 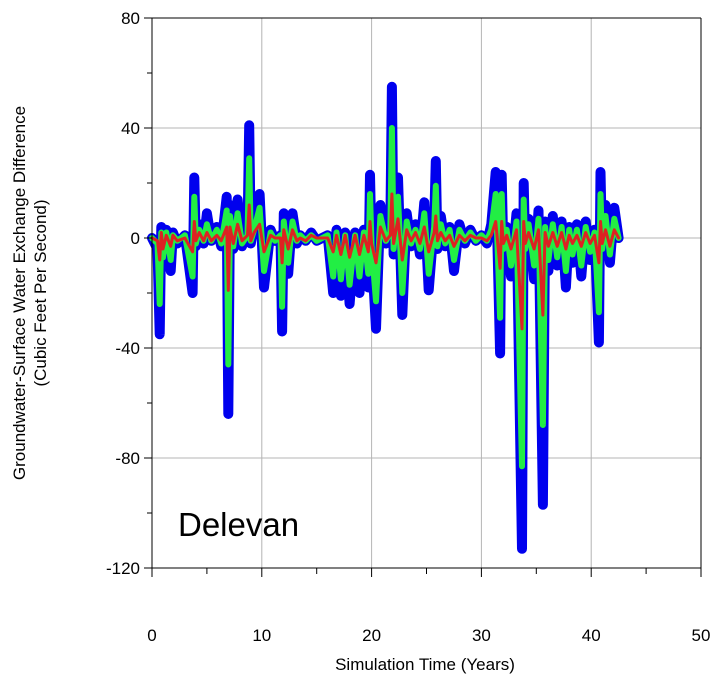 What do you see at coordinates (130, 18) in the screenshot?
I see `y-tick-label: 80` at bounding box center [130, 18].